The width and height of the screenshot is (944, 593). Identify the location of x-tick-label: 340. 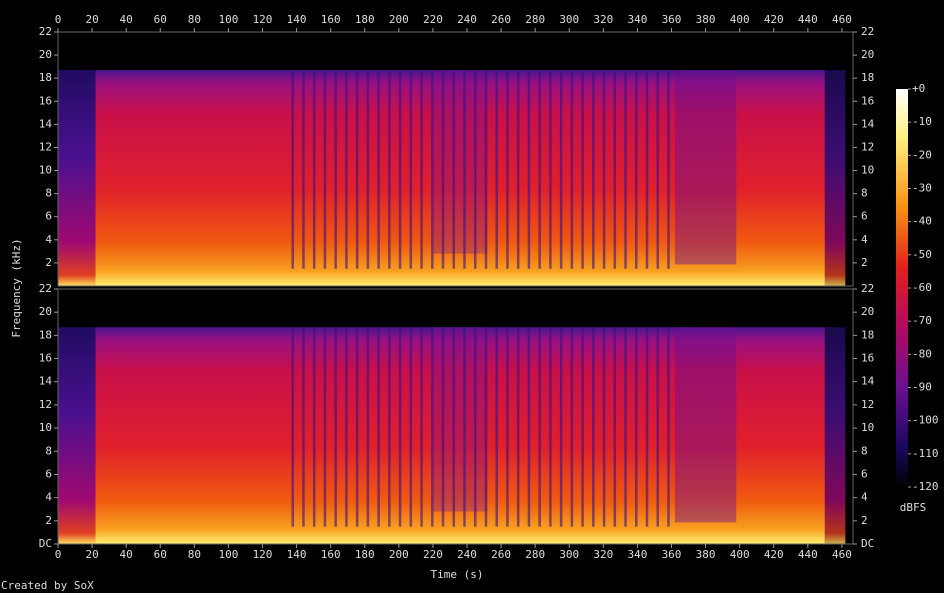
(637, 554).